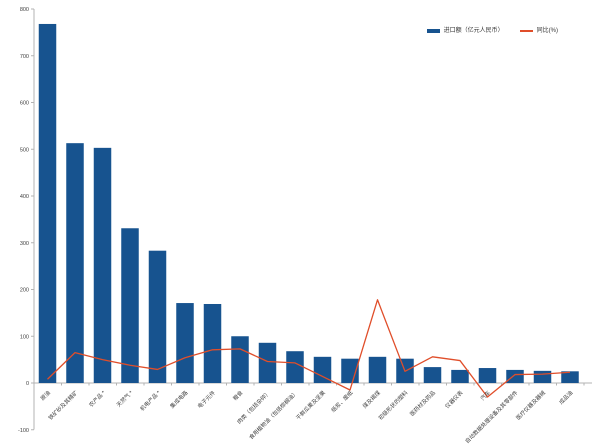 This screenshot has width=600, height=445. What do you see at coordinates (526, 31) in the screenshot?
I see `legend-line-swatch` at bounding box center [526, 31].